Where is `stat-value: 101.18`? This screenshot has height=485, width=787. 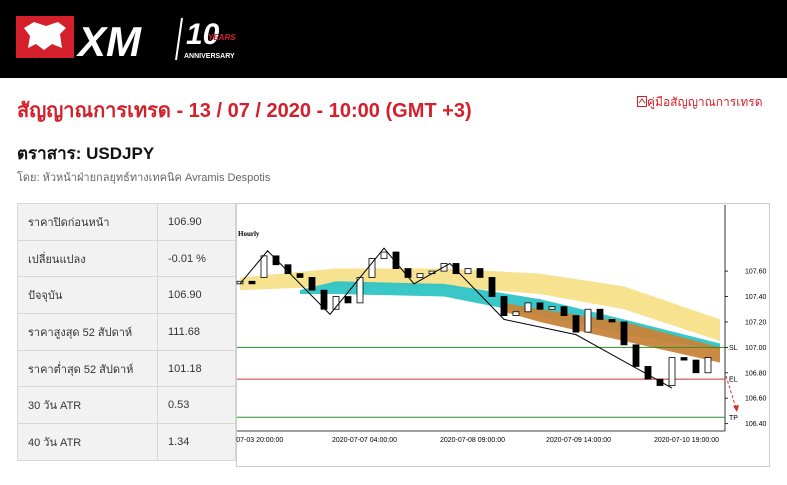
stat-value: 101.18 is located at coordinates (196, 368).